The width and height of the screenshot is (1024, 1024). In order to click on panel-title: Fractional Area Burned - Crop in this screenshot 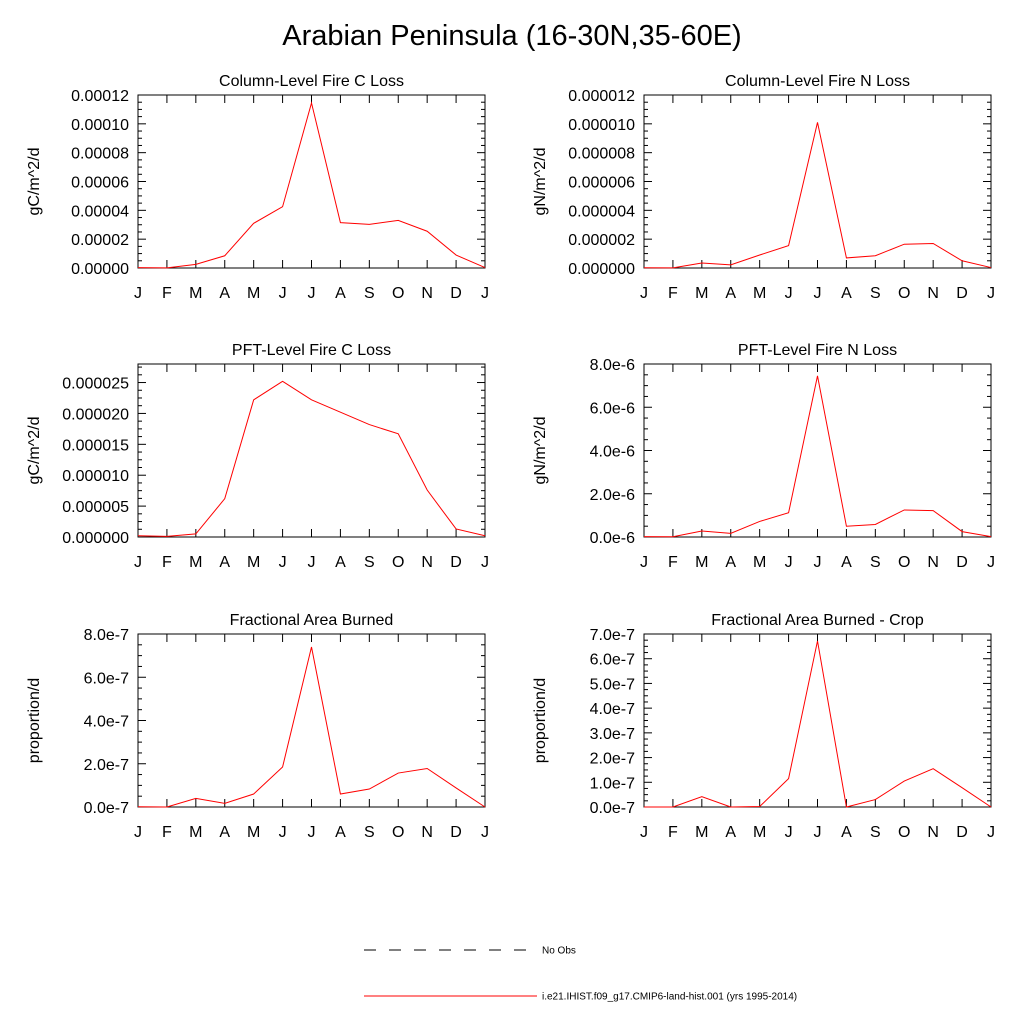, I will do `click(817, 620)`.